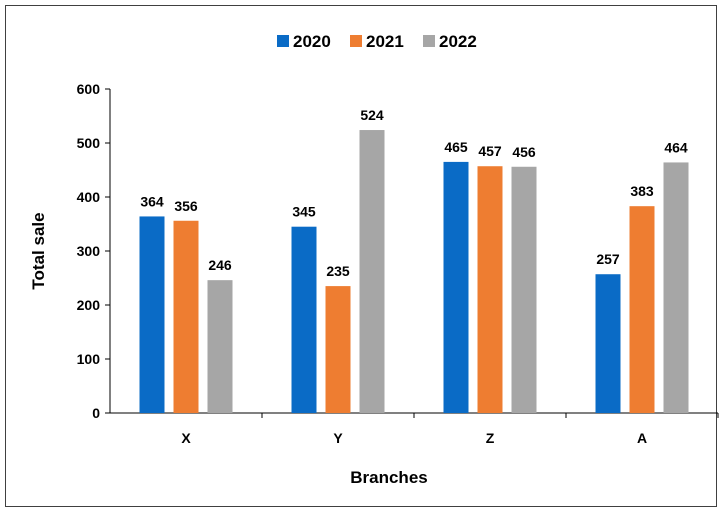  What do you see at coordinates (456, 147) in the screenshot?
I see `data-label-2020-Z: 465` at bounding box center [456, 147].